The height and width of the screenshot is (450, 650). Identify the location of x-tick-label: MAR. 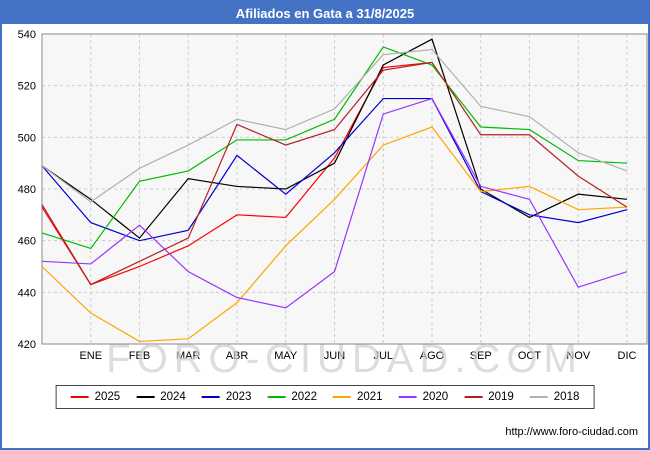
(188, 356).